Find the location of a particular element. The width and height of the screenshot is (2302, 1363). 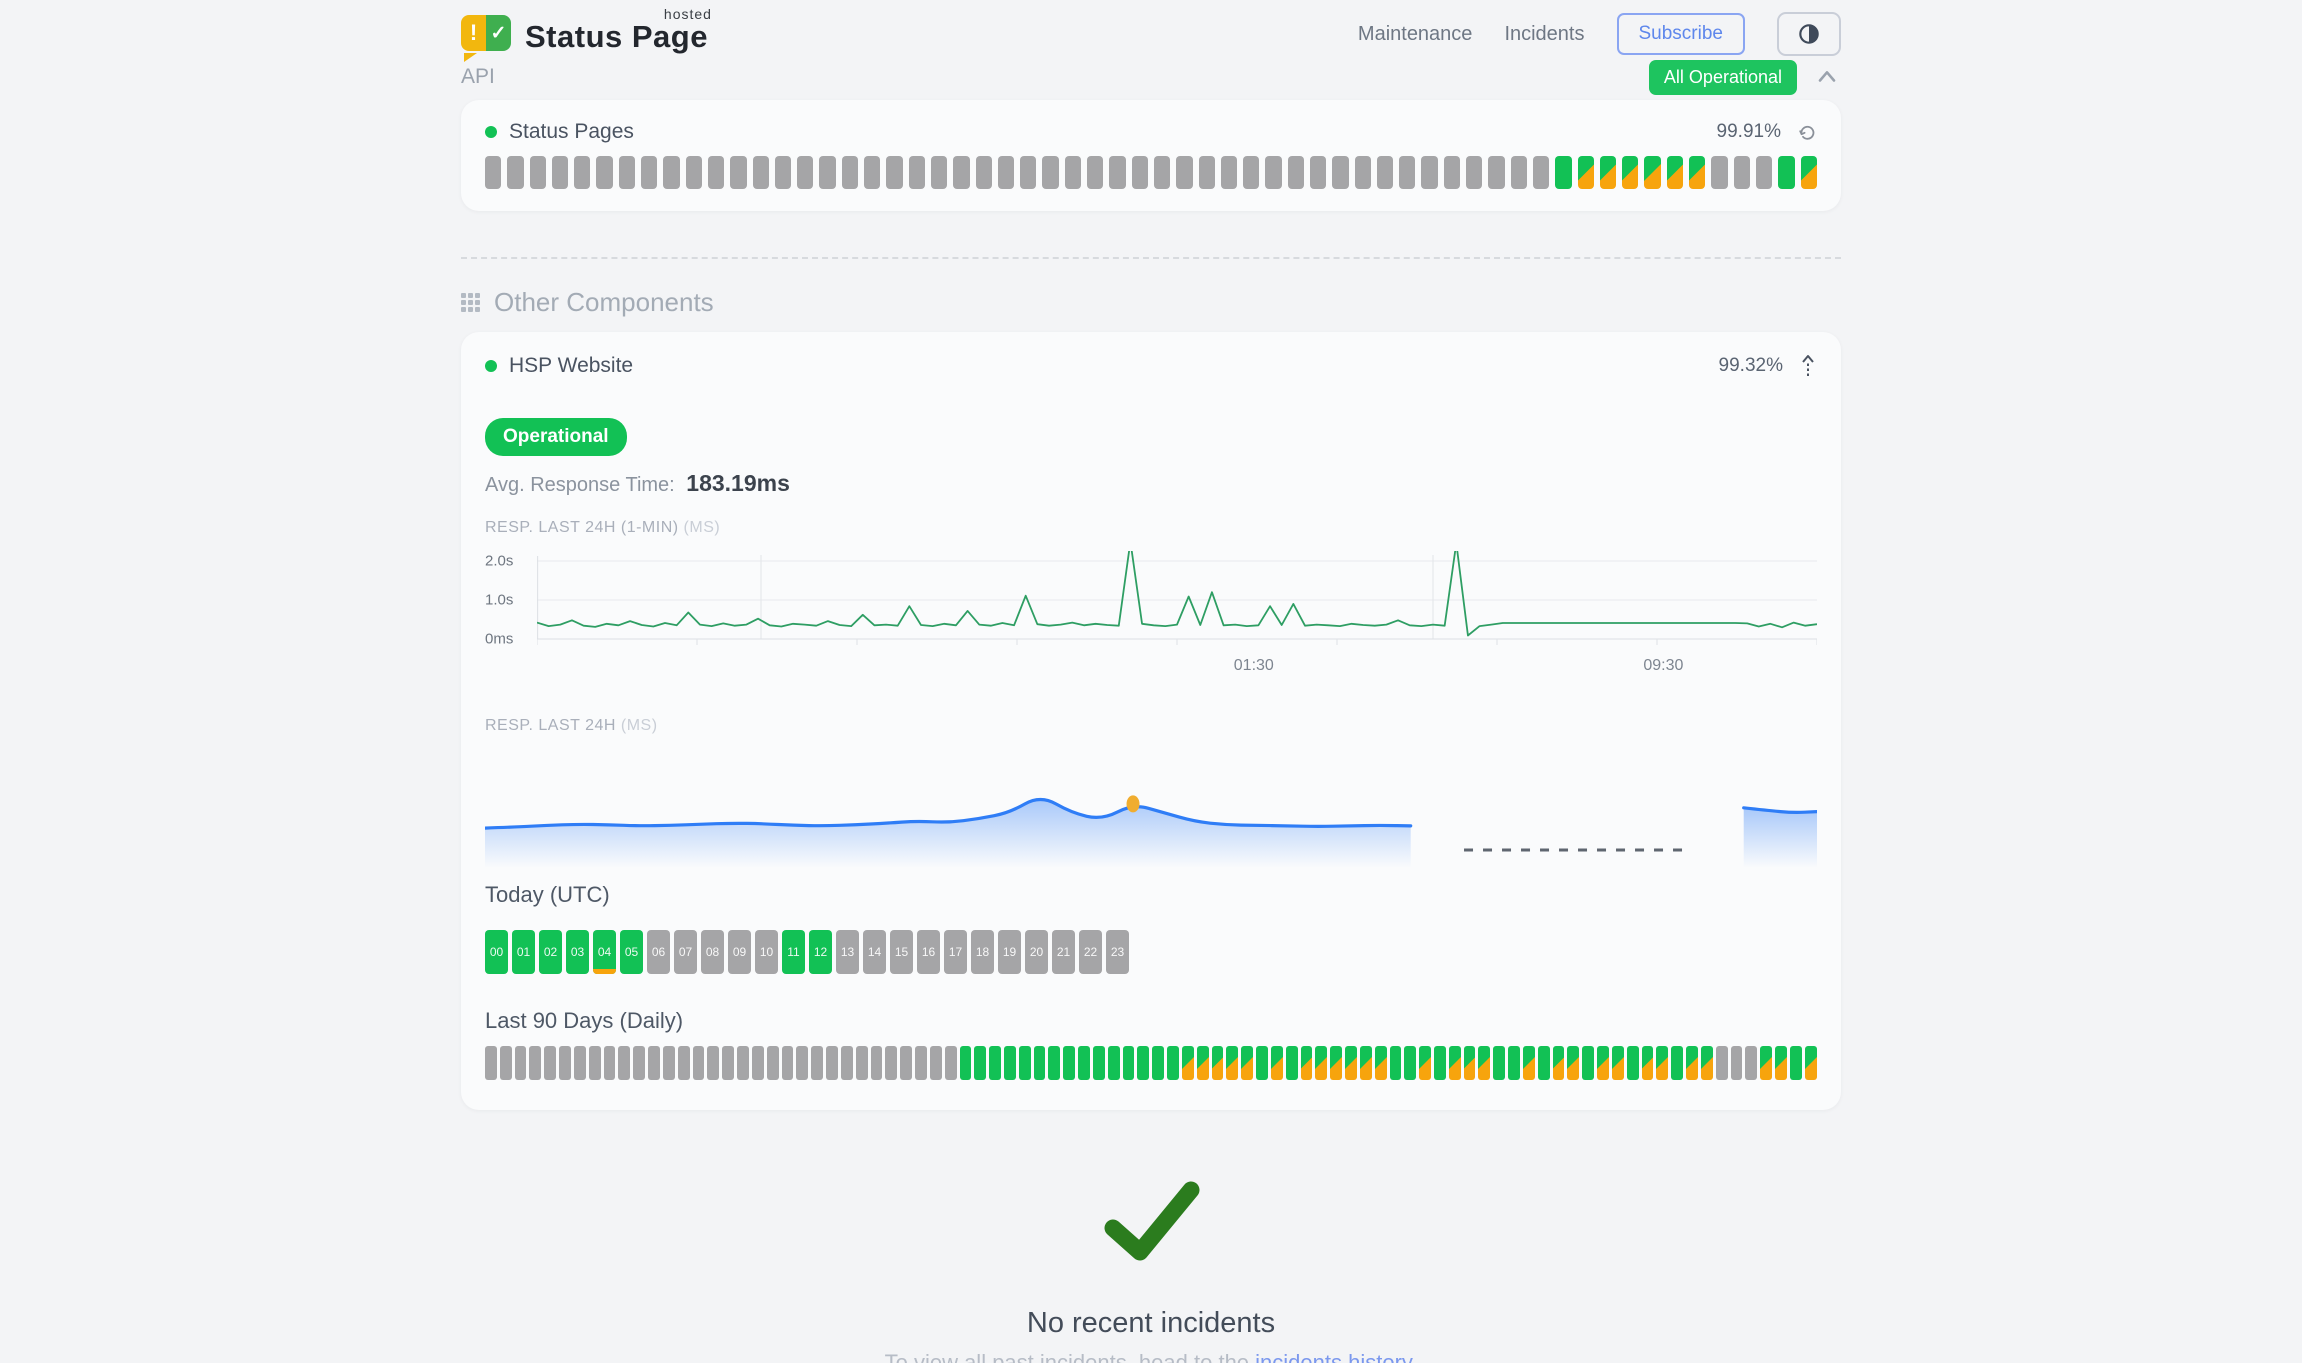

nav-maintenance-link: Maintenance is located at coordinates (1415, 33).